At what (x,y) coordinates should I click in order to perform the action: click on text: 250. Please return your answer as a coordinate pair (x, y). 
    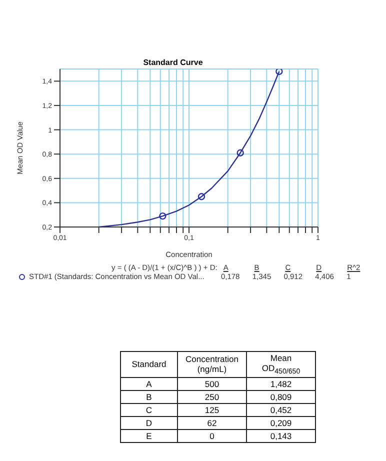
    Looking at the image, I should click on (212, 397).